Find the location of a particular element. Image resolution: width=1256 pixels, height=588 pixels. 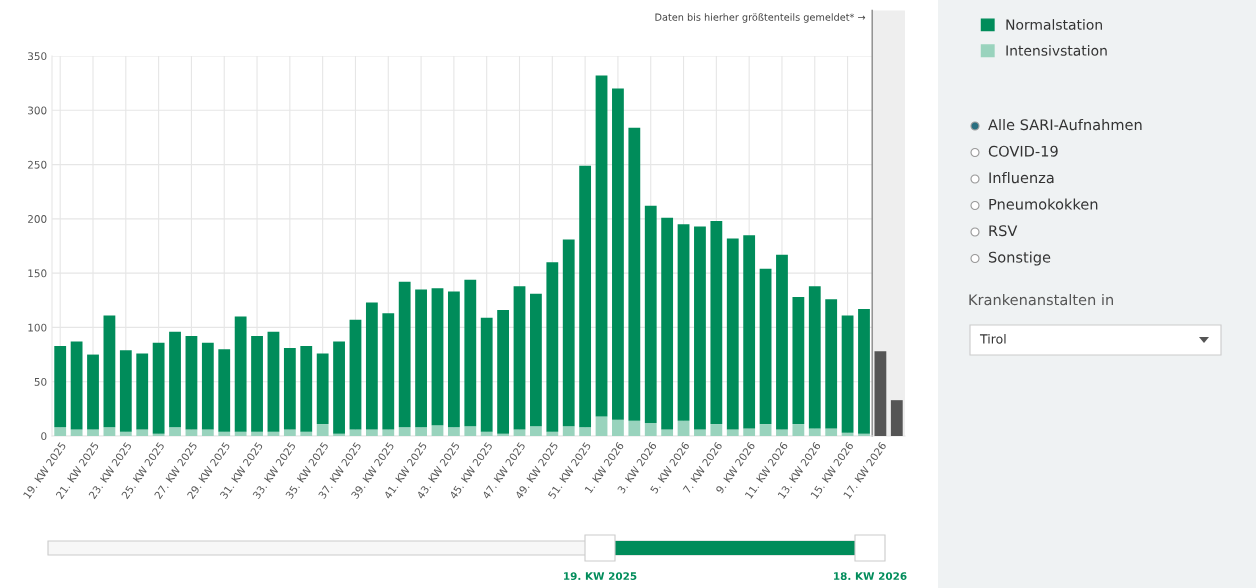

text: Daten bis hierher größtenteils gemeldet* → is located at coordinates (760, 18).